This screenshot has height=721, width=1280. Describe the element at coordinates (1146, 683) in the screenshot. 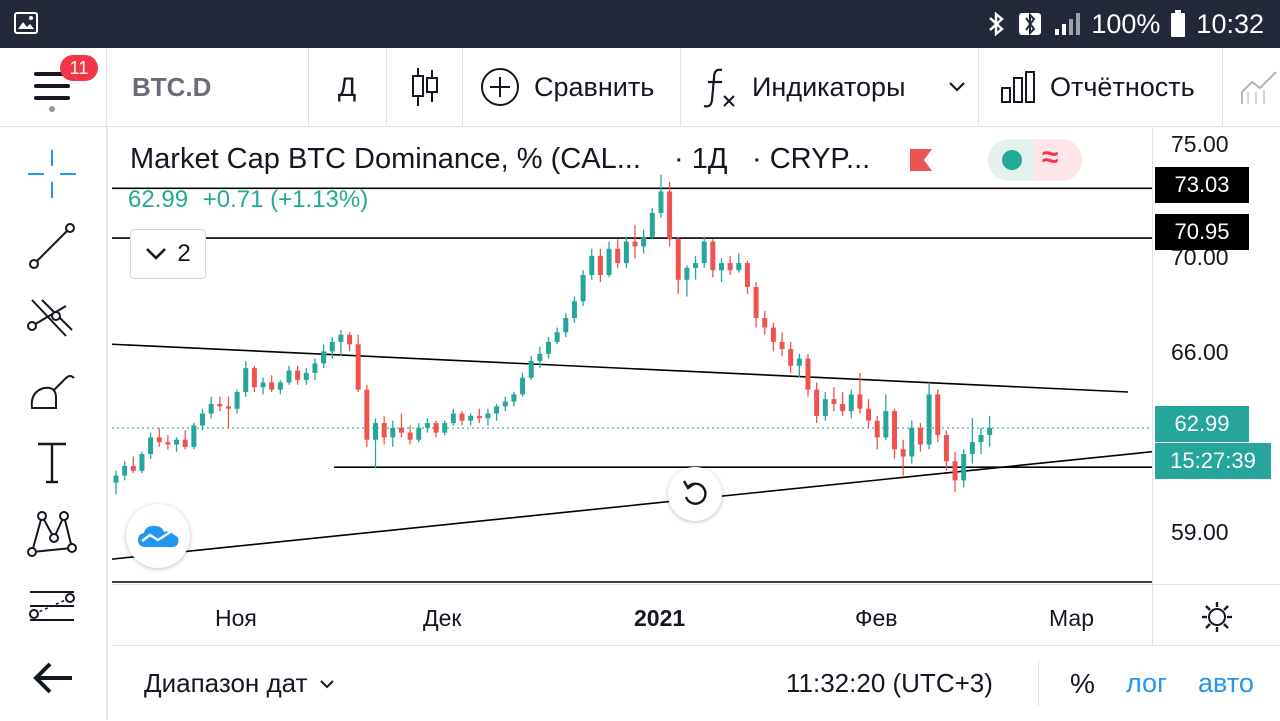

I see `log-scale-toggle: лог` at that location.